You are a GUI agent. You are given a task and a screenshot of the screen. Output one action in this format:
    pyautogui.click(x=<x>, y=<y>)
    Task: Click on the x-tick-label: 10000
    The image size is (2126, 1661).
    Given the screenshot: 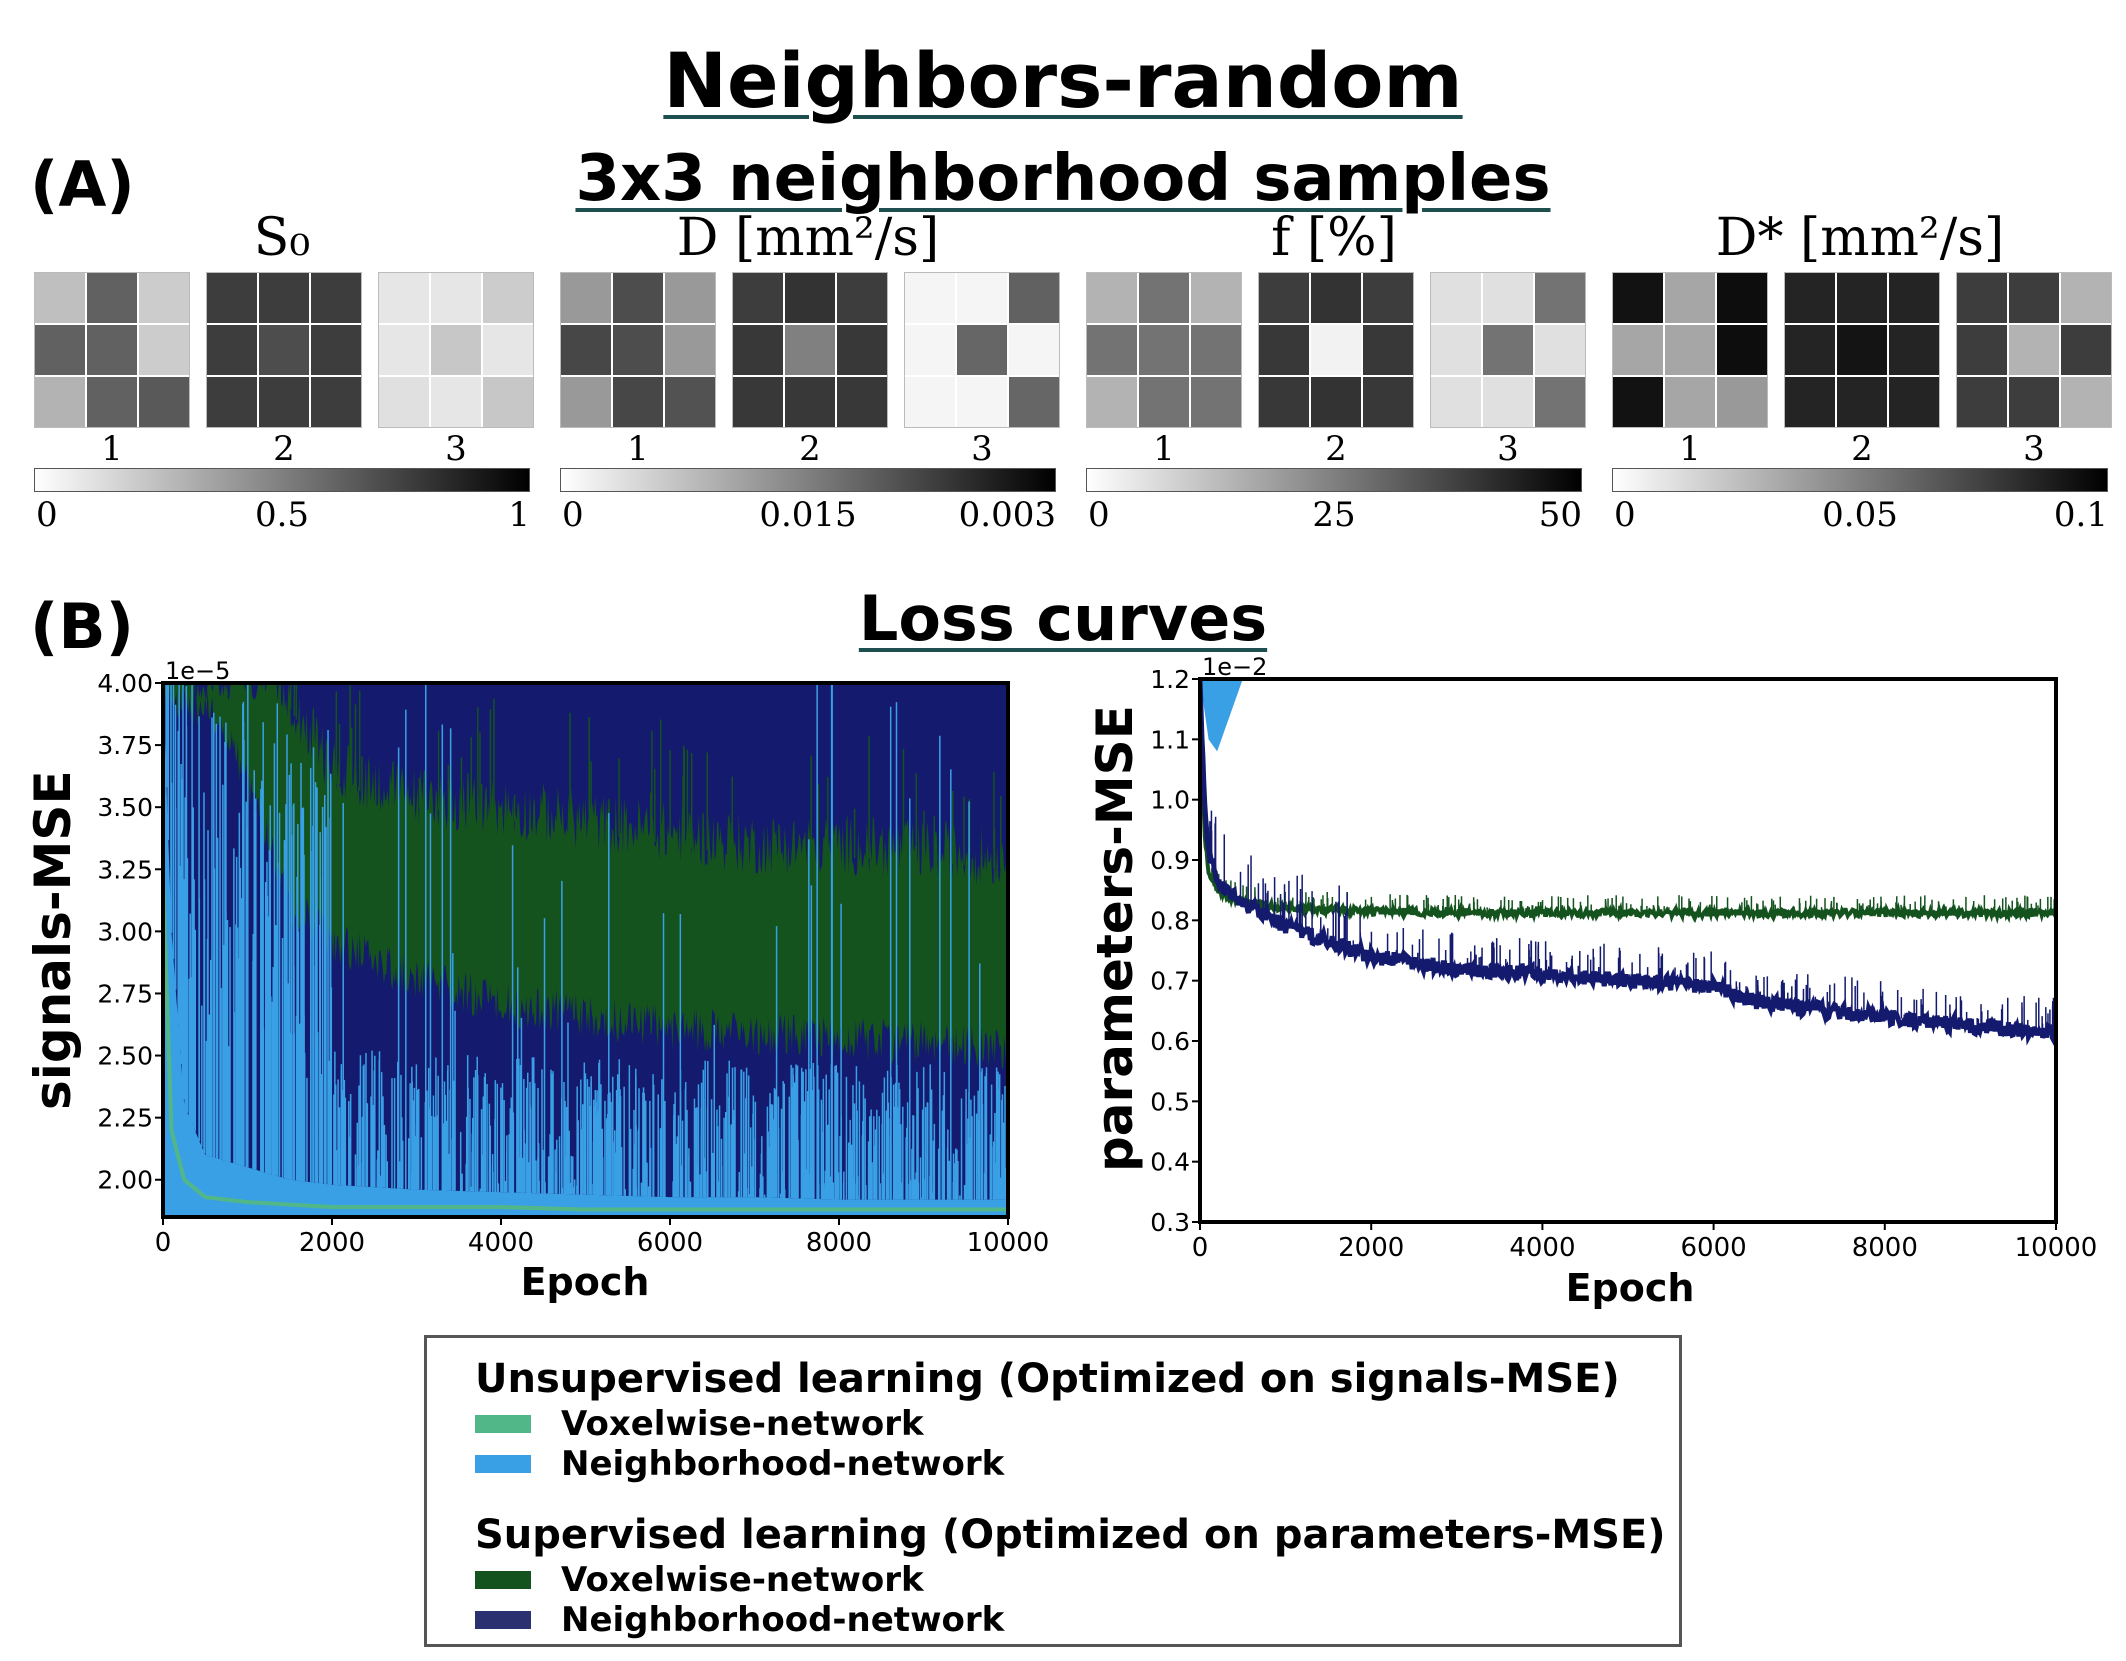 What is the action you would take?
    pyautogui.click(x=2056, y=1248)
    